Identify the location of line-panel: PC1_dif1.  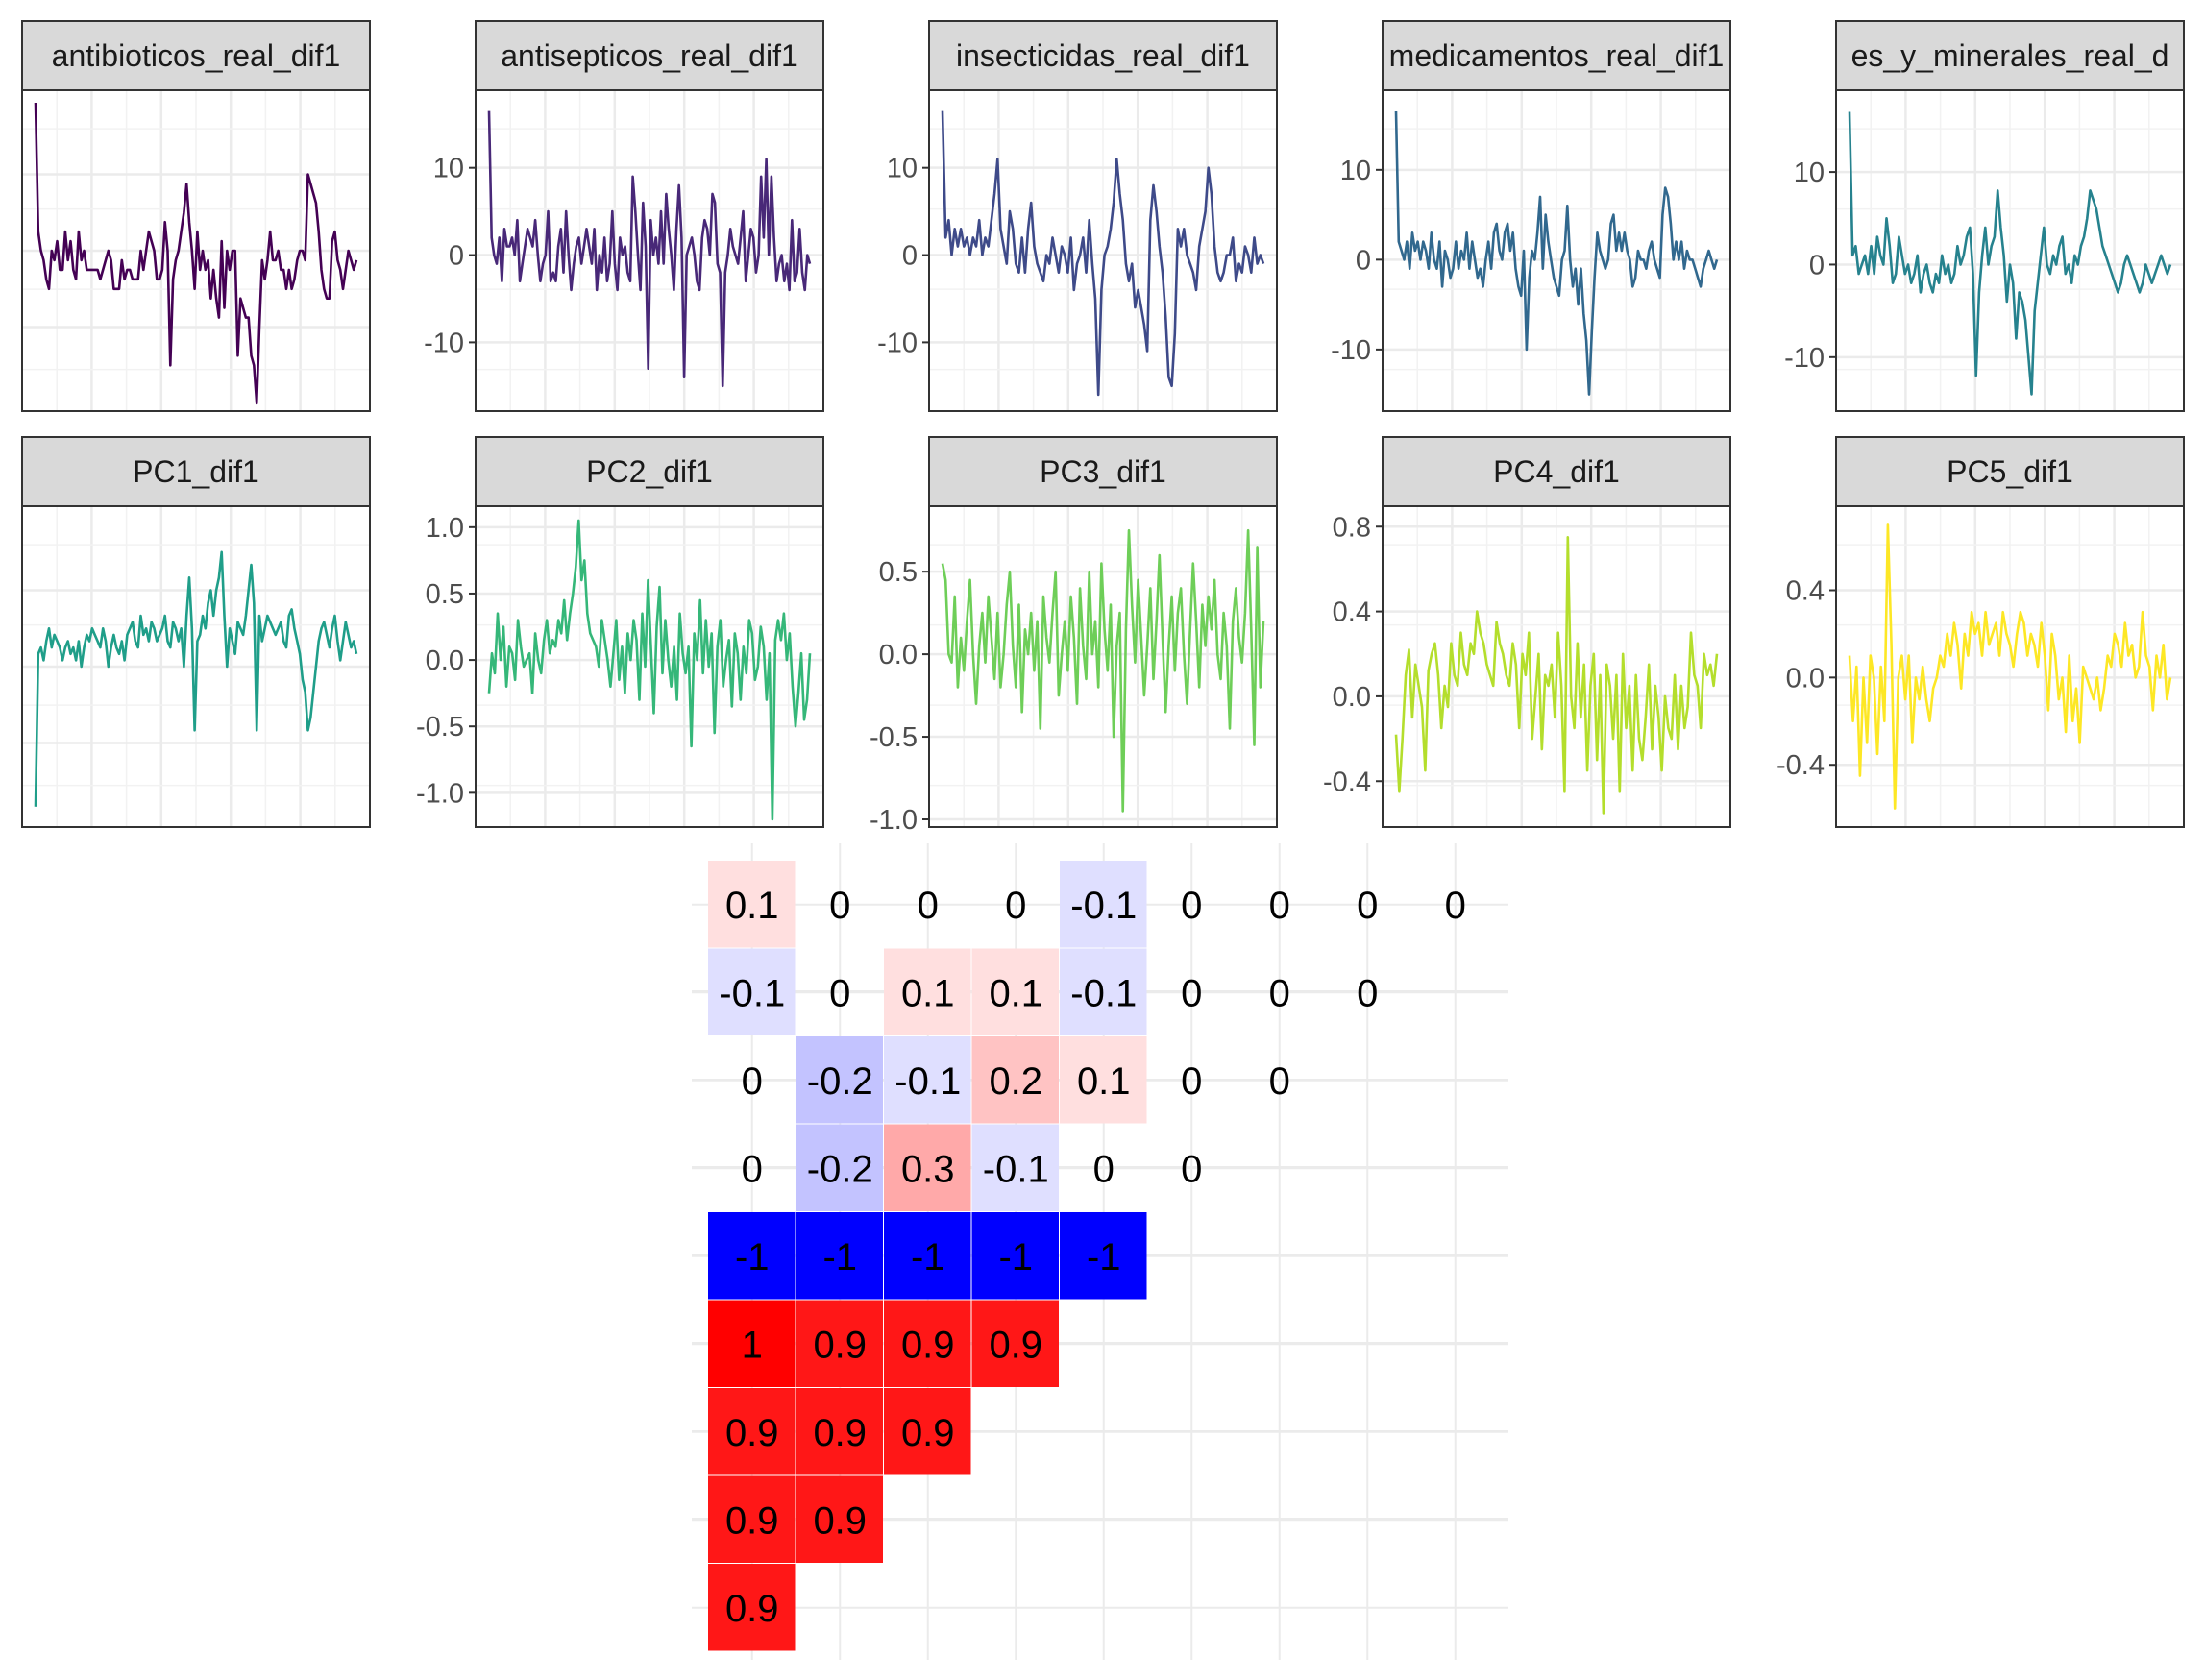
(196, 632).